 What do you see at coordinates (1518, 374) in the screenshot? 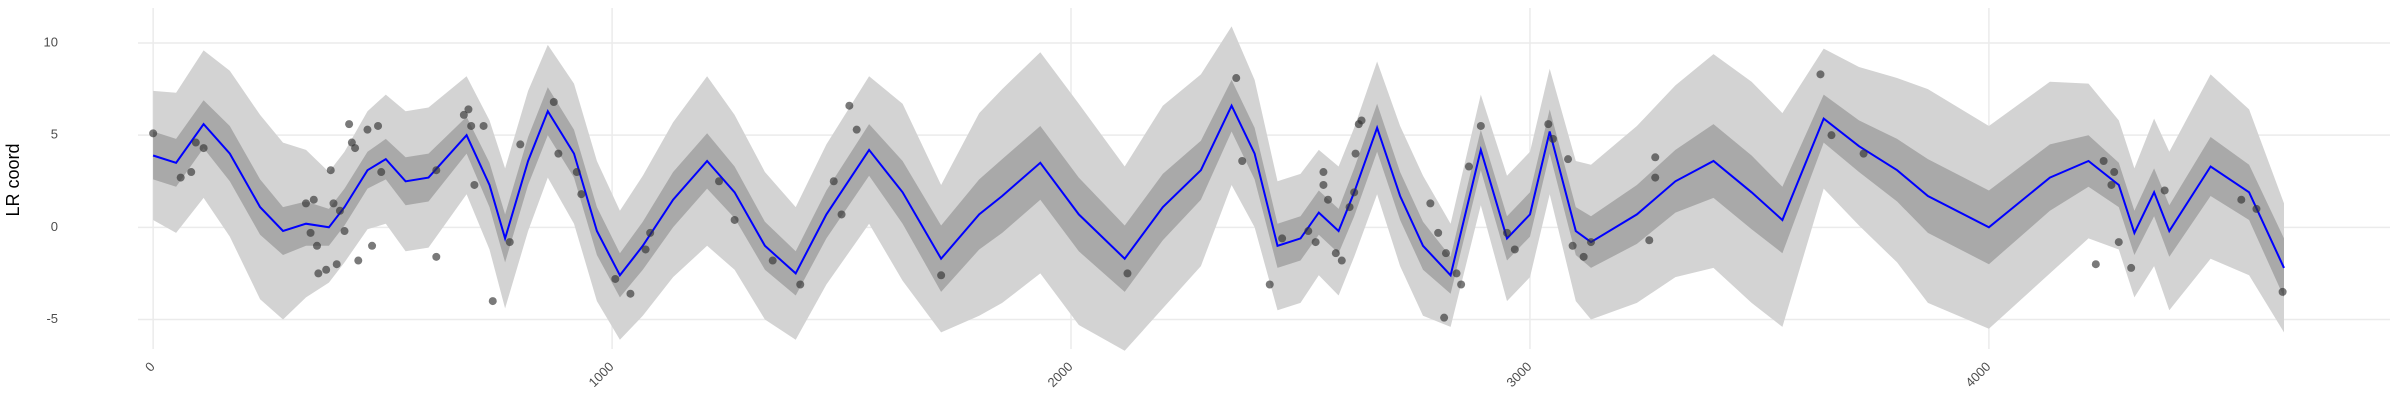
I see `x-tick-label: 3000` at bounding box center [1518, 374].